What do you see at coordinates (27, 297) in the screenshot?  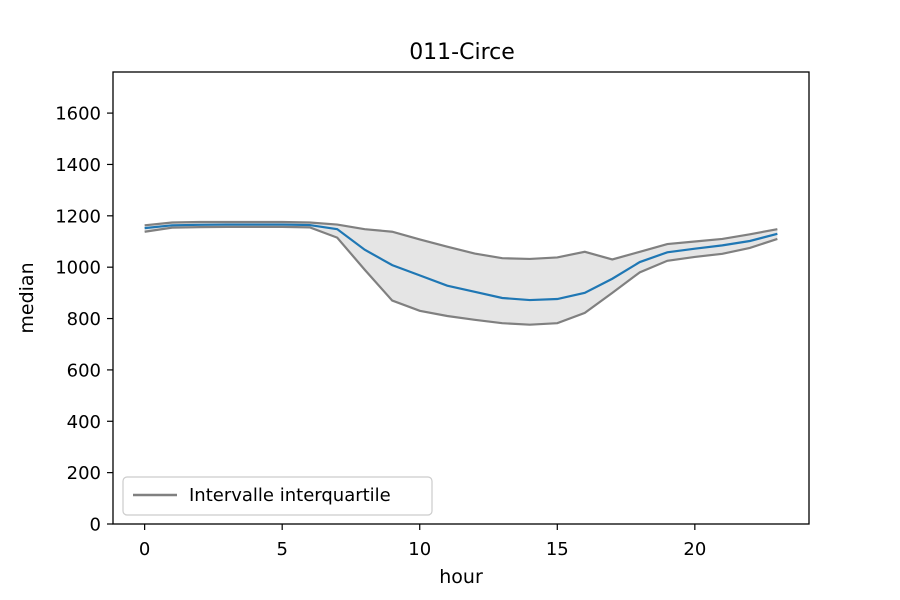 I see `y-axis-label: median` at bounding box center [27, 297].